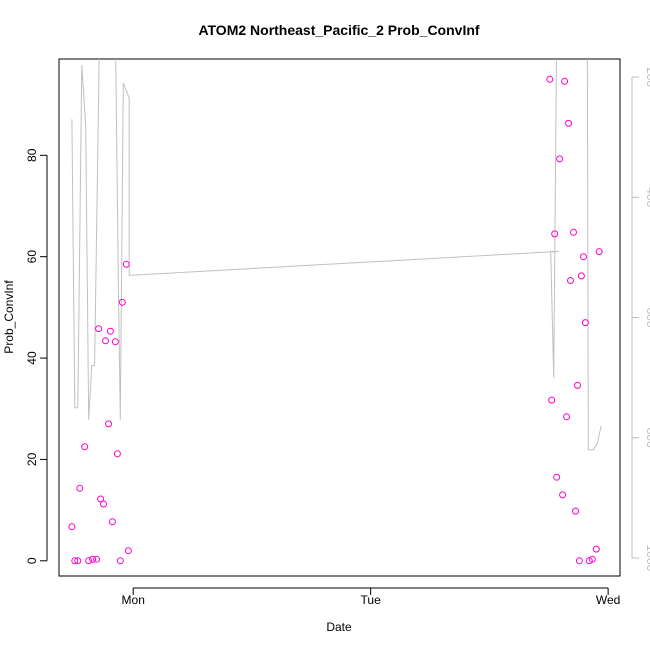  I want to click on x-tick-label: Mon, so click(133, 600).